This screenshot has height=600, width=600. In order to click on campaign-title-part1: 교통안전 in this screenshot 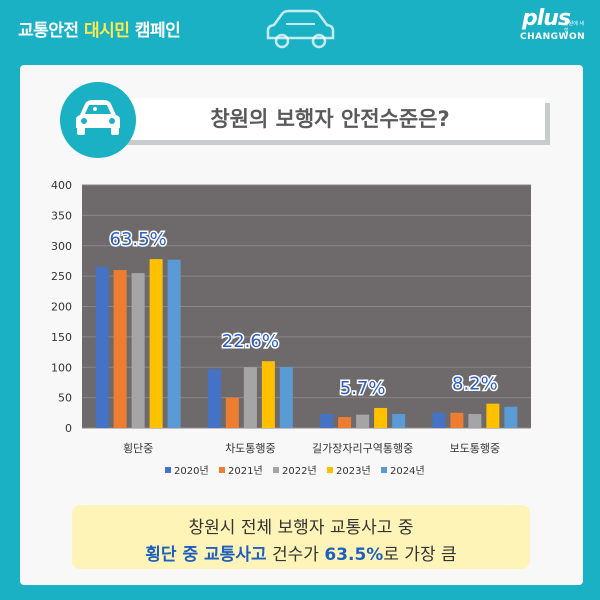, I will do `click(48, 31)`.